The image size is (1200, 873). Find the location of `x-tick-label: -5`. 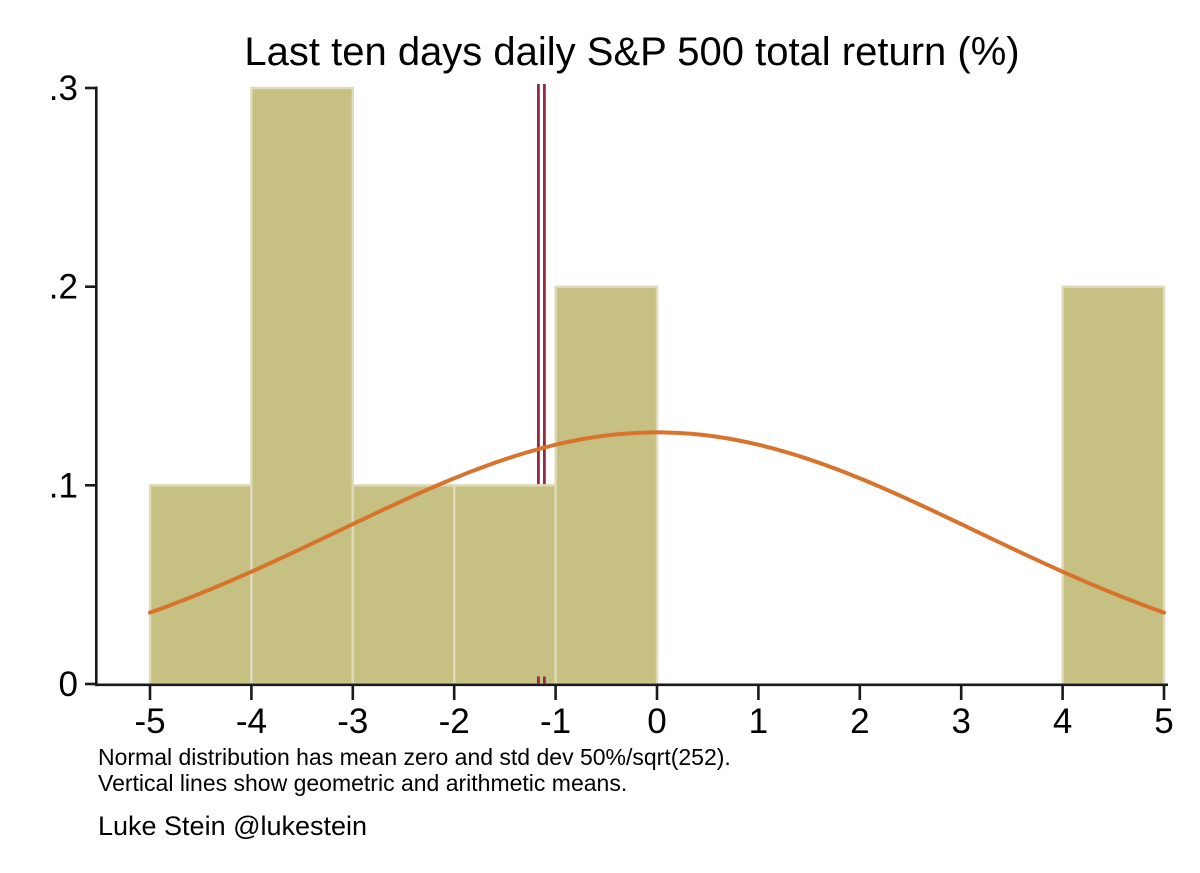

x-tick-label: -5 is located at coordinates (149, 721).